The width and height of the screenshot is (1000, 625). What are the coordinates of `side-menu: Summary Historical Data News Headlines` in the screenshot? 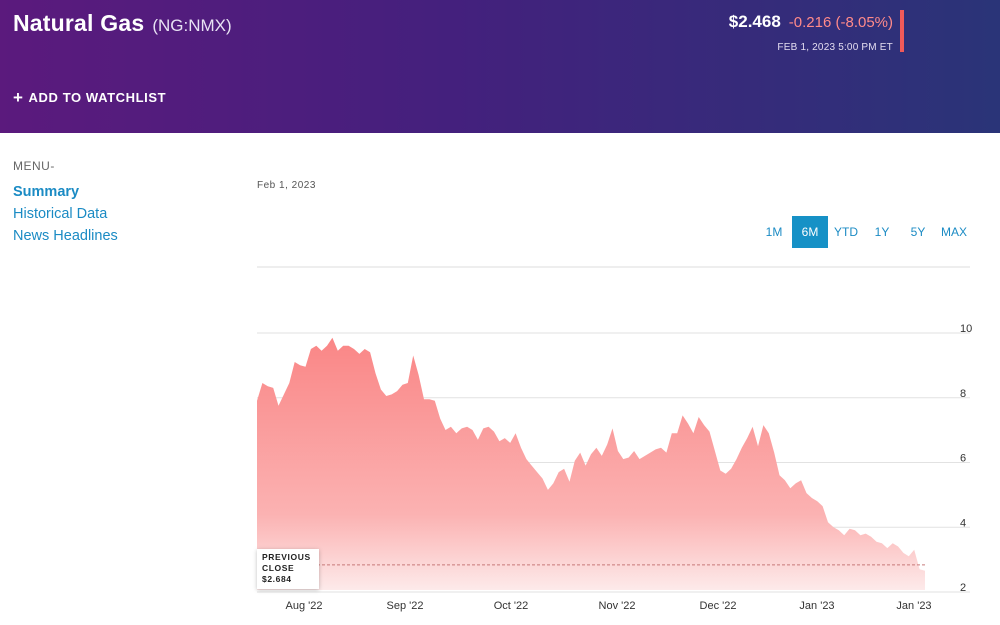 It's located at (65, 217).